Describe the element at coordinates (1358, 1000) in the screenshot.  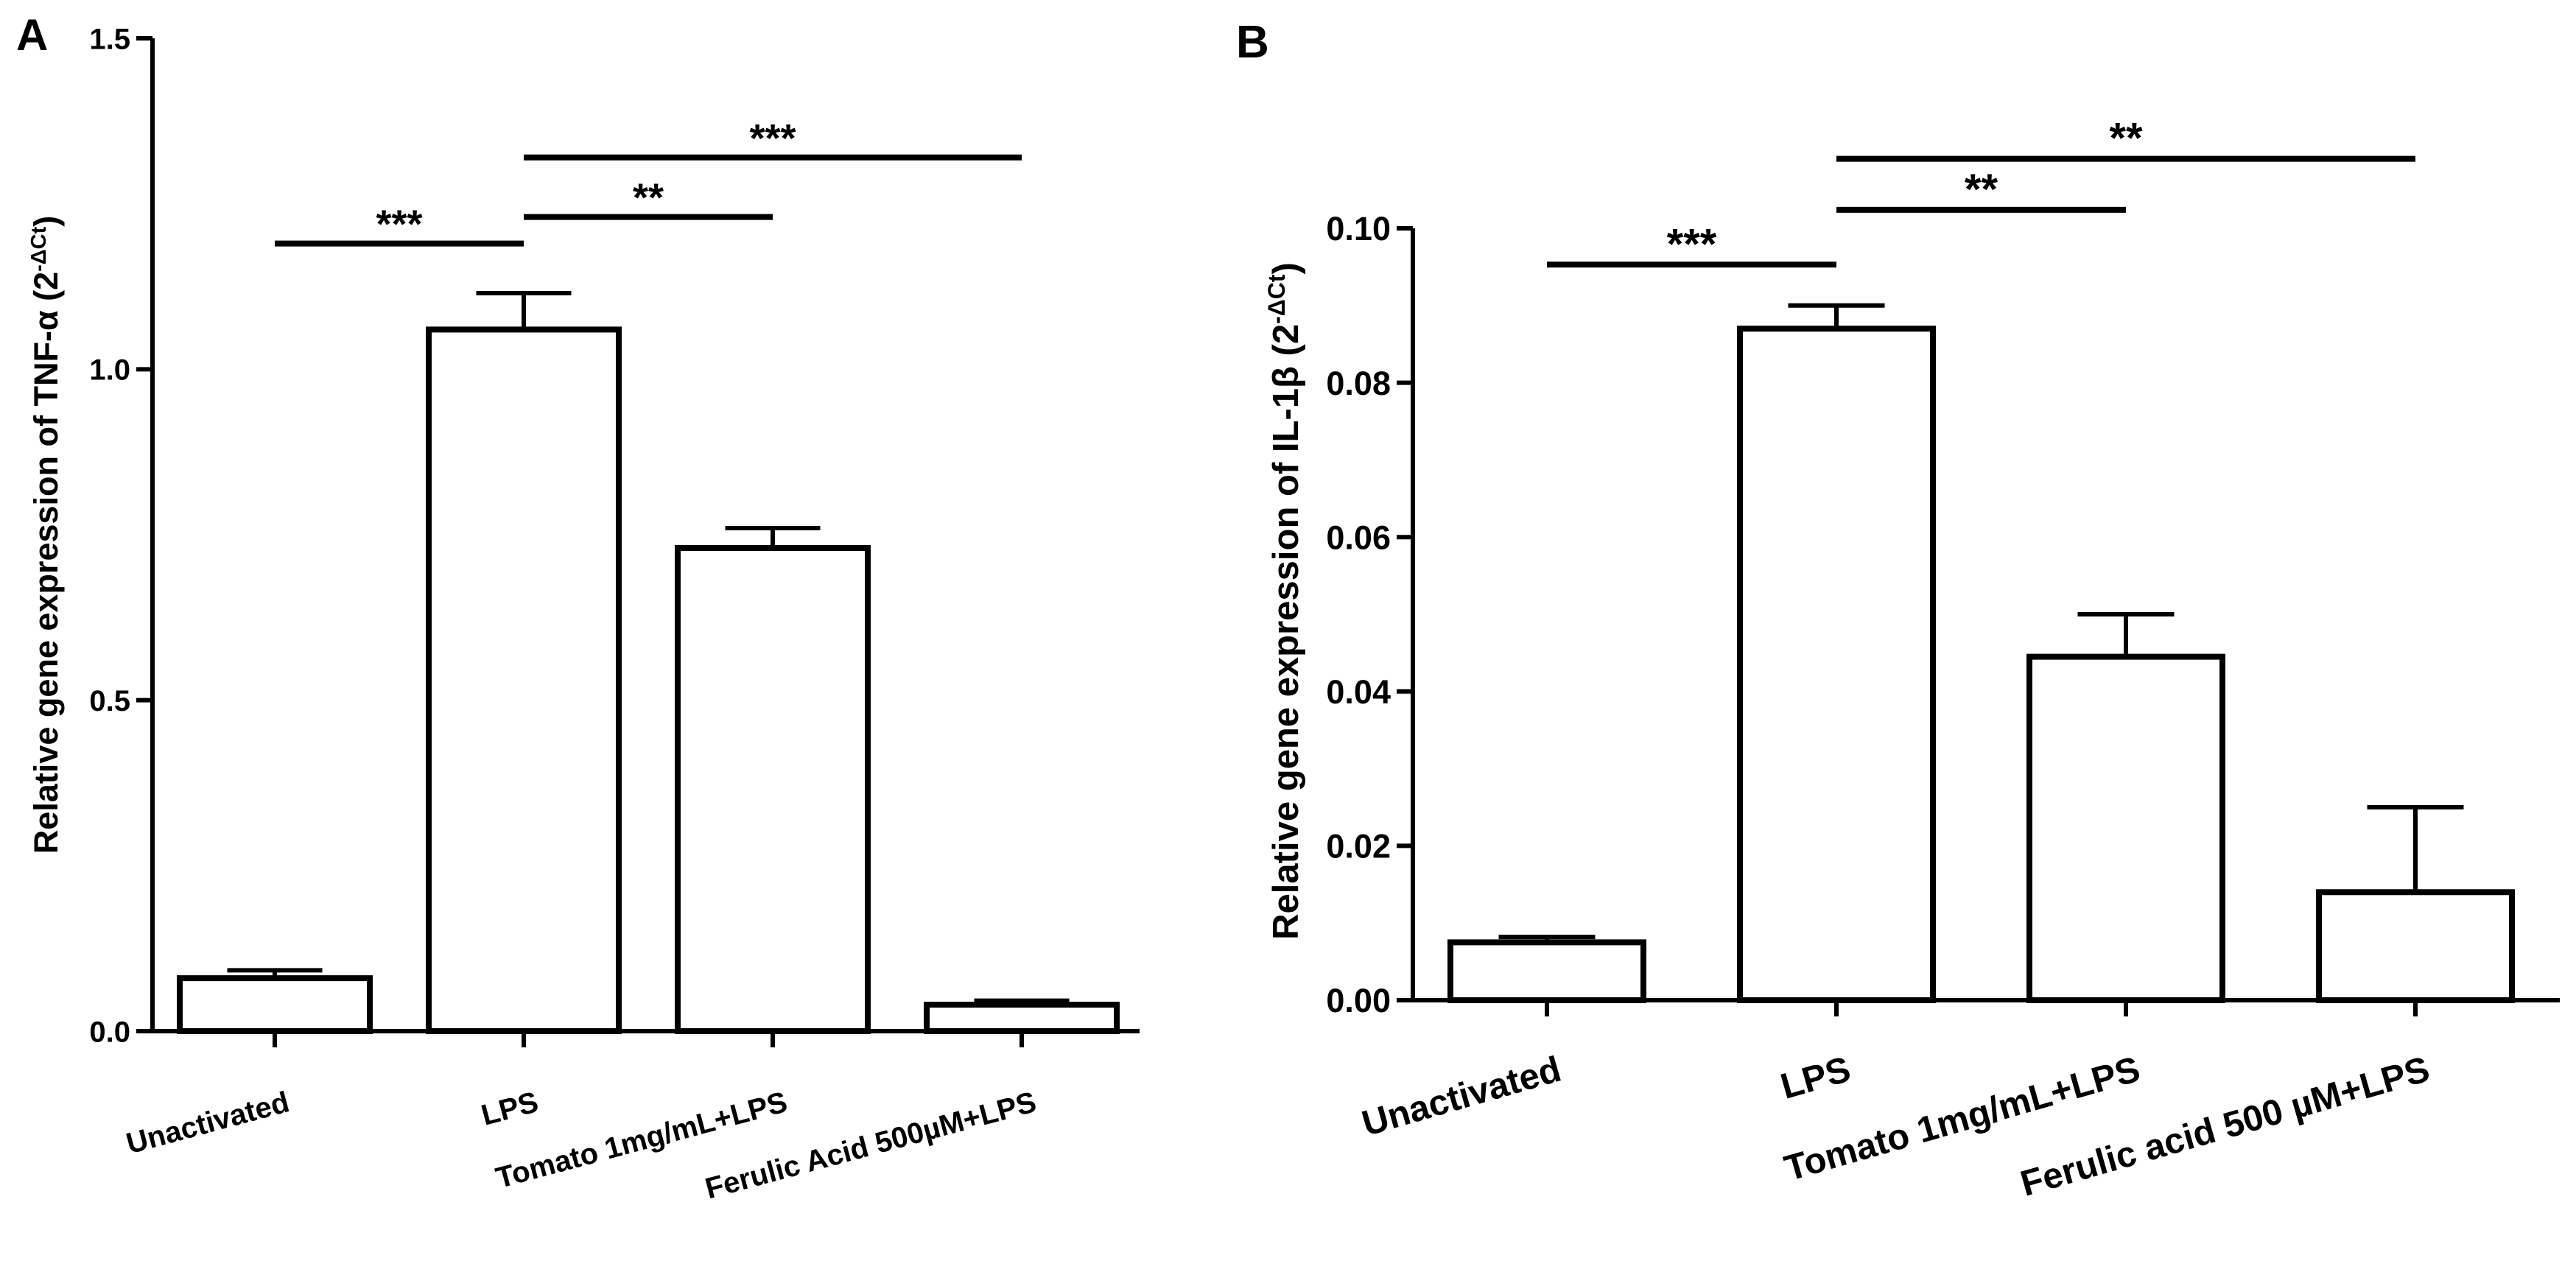
I see `y-tick-label: 0.00` at that location.